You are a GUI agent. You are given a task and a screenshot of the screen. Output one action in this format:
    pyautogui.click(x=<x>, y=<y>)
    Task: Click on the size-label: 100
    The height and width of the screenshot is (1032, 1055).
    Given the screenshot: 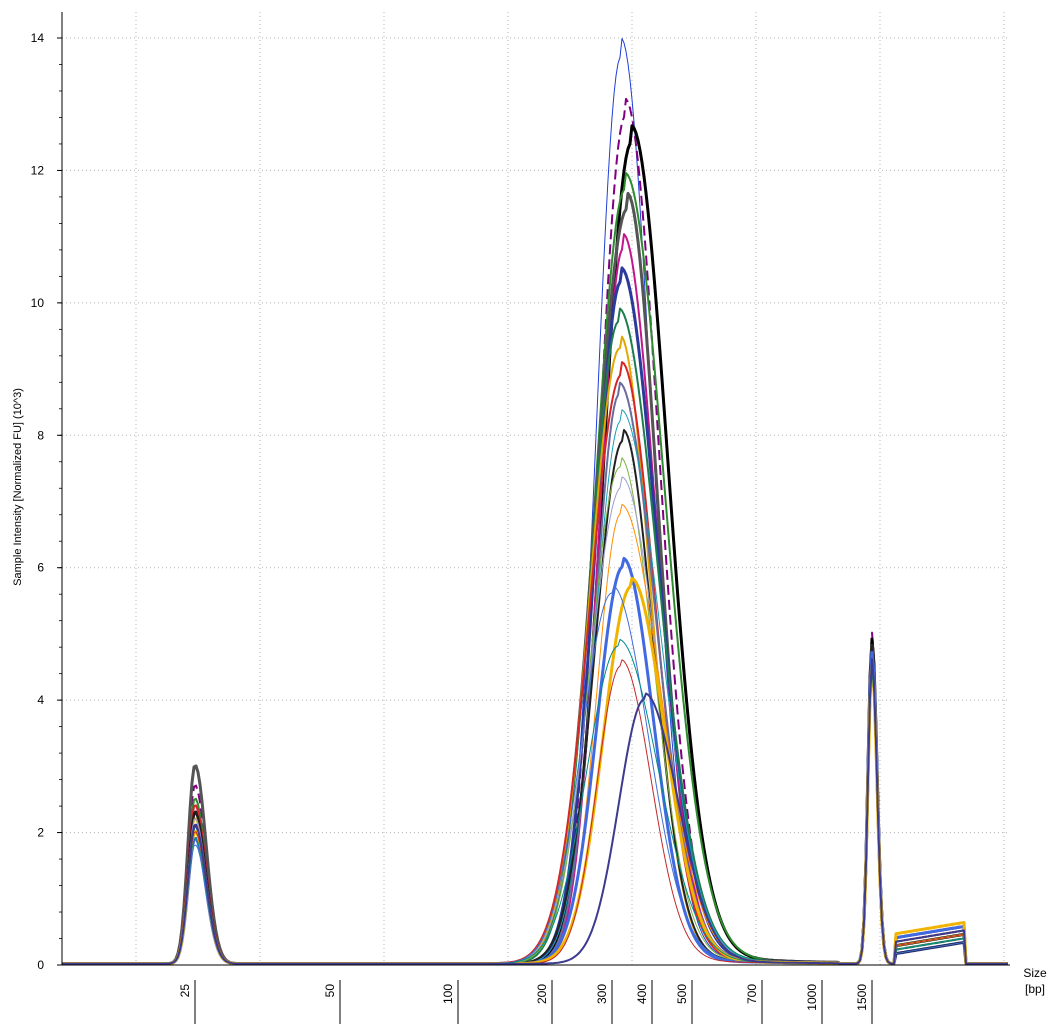 What is the action you would take?
    pyautogui.click(x=448, y=994)
    